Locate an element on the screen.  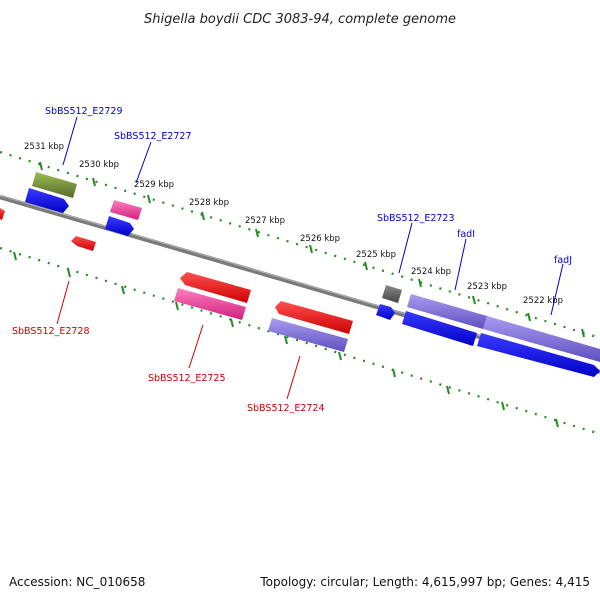
gene-label-e2729: SbBS512_E2729 is located at coordinates (84, 111).